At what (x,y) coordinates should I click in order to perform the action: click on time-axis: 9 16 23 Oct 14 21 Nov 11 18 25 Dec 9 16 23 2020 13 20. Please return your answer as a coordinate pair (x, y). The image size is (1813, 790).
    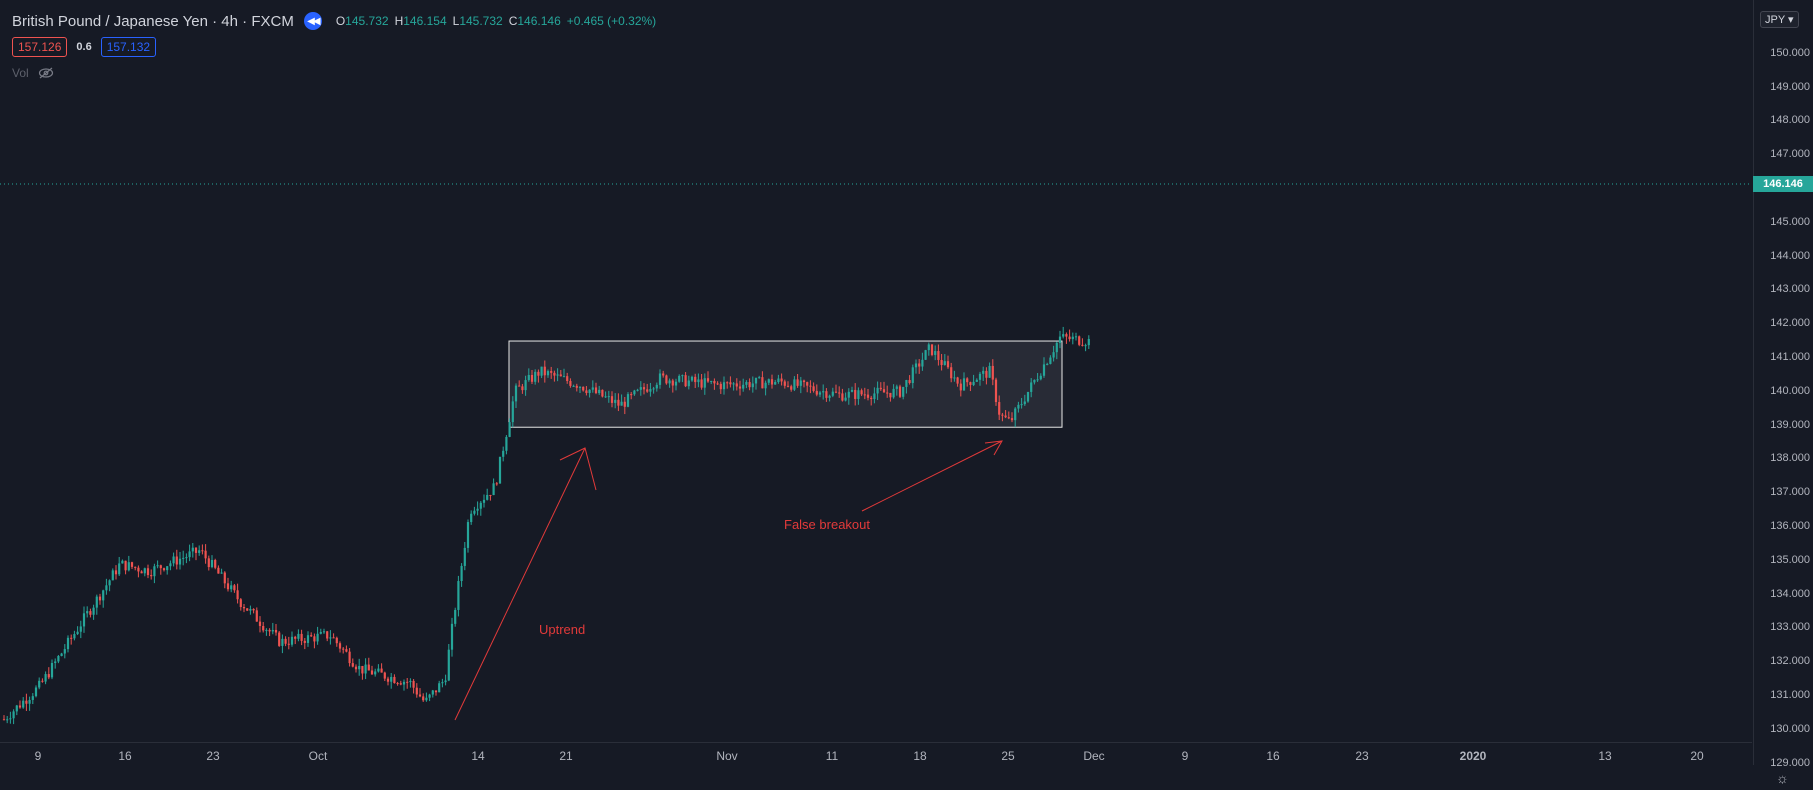
    Looking at the image, I should click on (876, 766).